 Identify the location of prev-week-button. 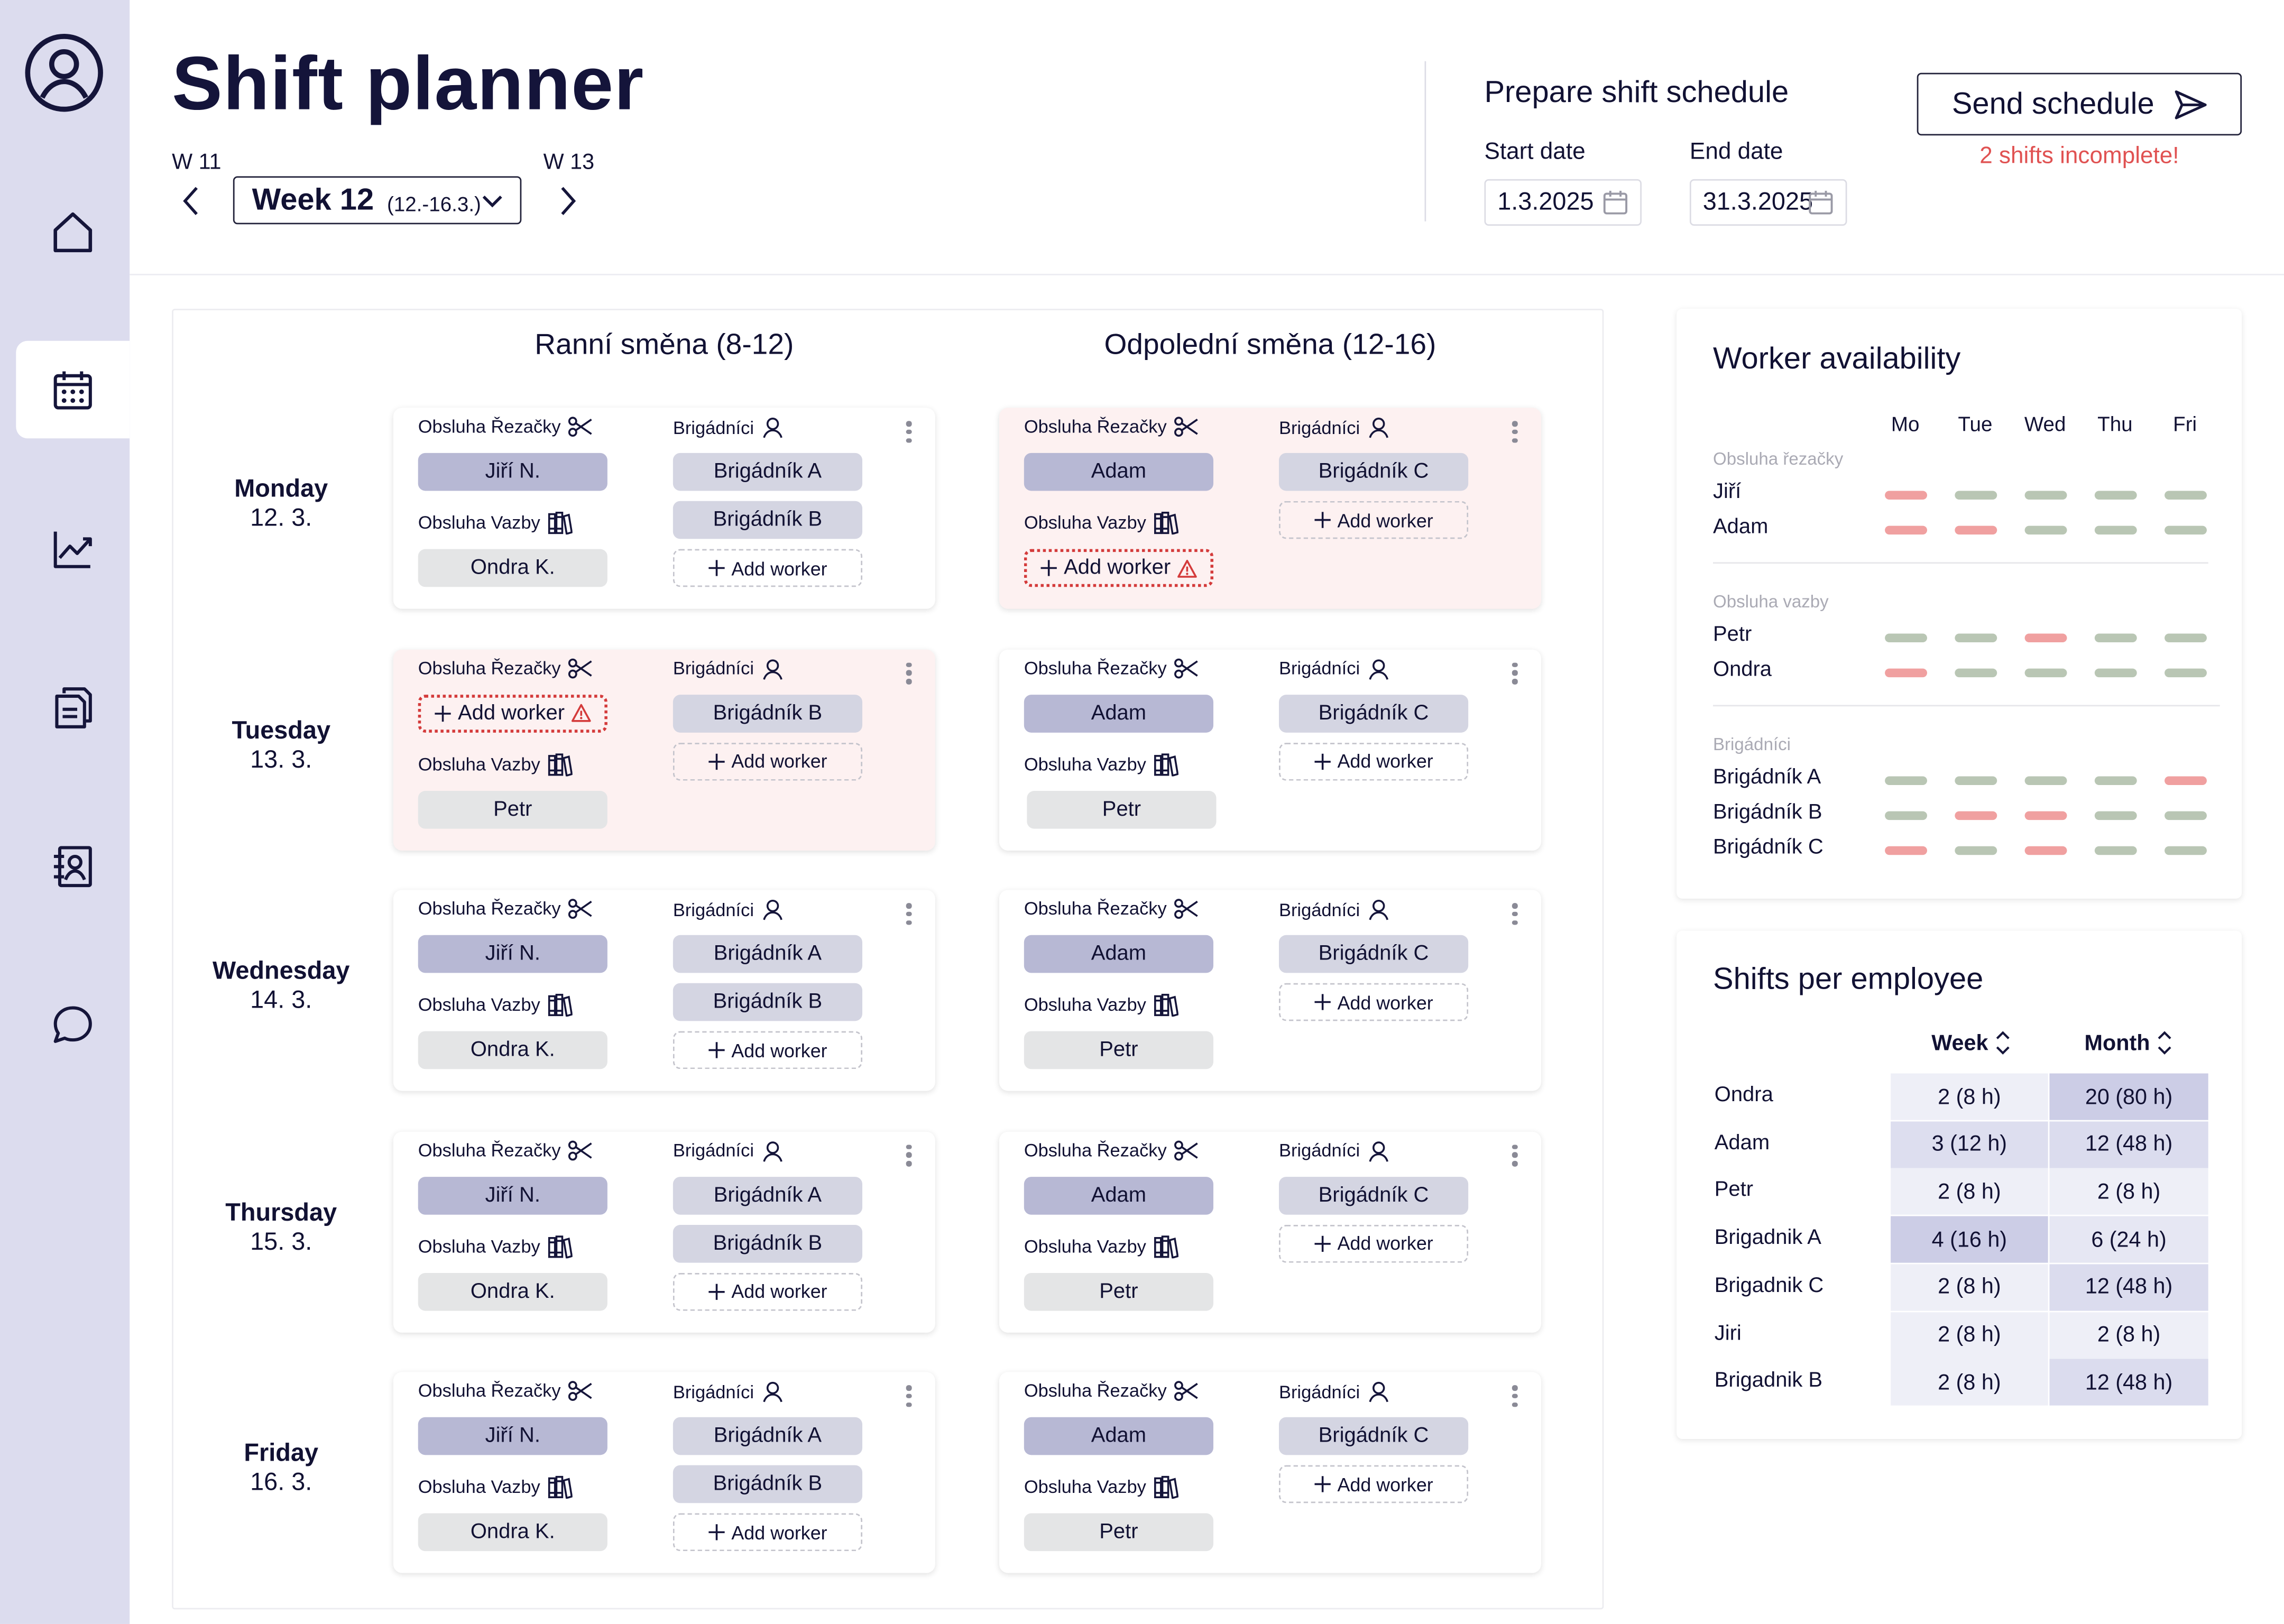
(191, 201).